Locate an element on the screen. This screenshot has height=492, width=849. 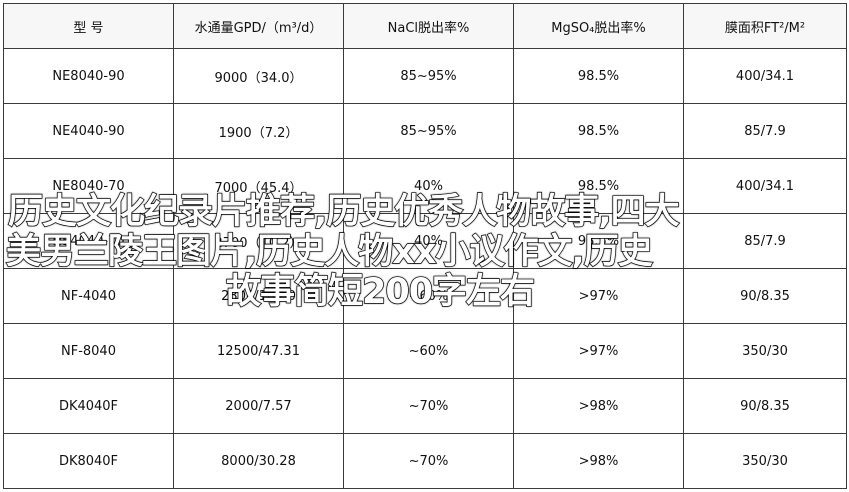
table-row: NE4040-70 2700（10.2） 40% 98.5% 85/7.9 is located at coordinates (425, 241).